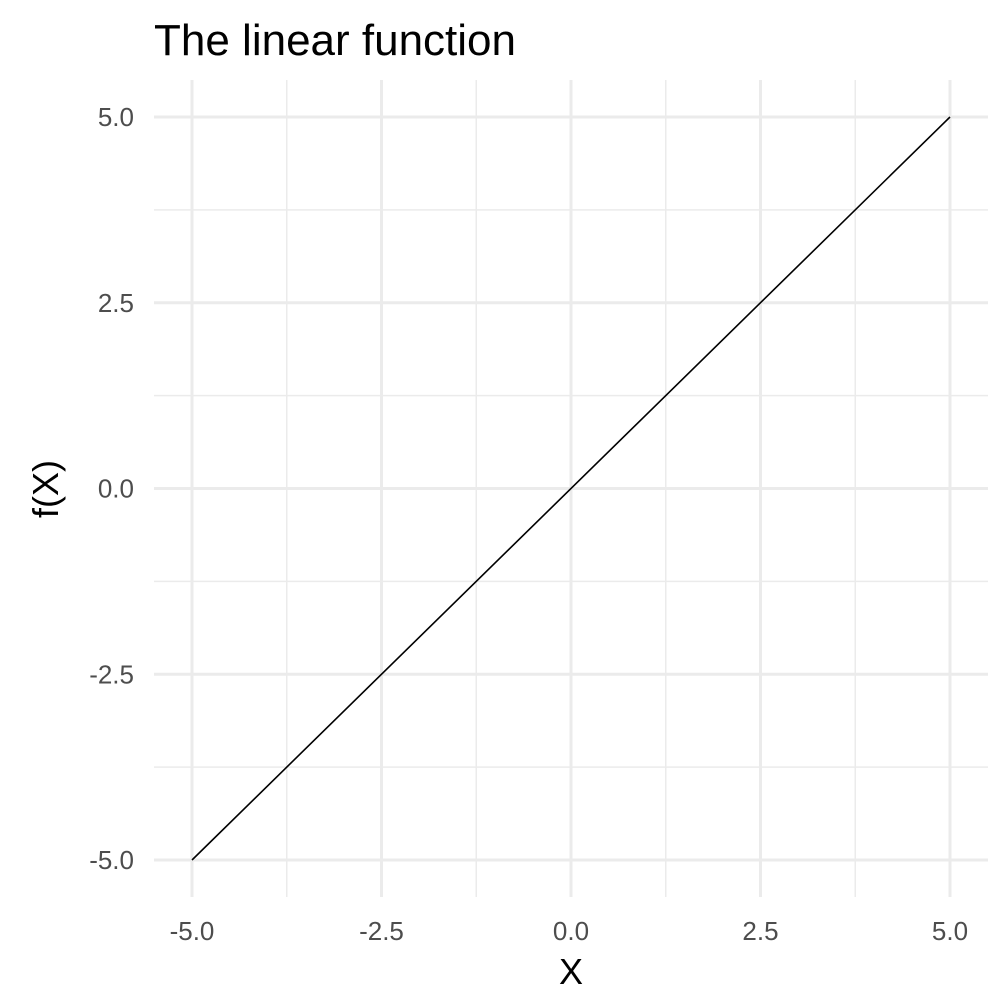  I want to click on x-tick-label: 0.0, so click(571, 931).